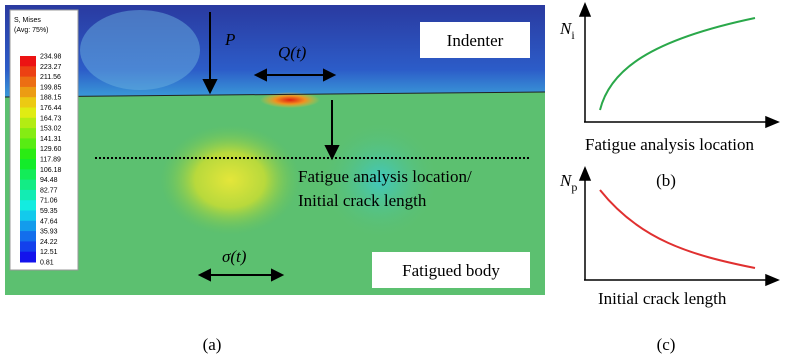 This screenshot has height=357, width=805. What do you see at coordinates (50, 77) in the screenshot?
I see `legend-value: 211.56` at bounding box center [50, 77].